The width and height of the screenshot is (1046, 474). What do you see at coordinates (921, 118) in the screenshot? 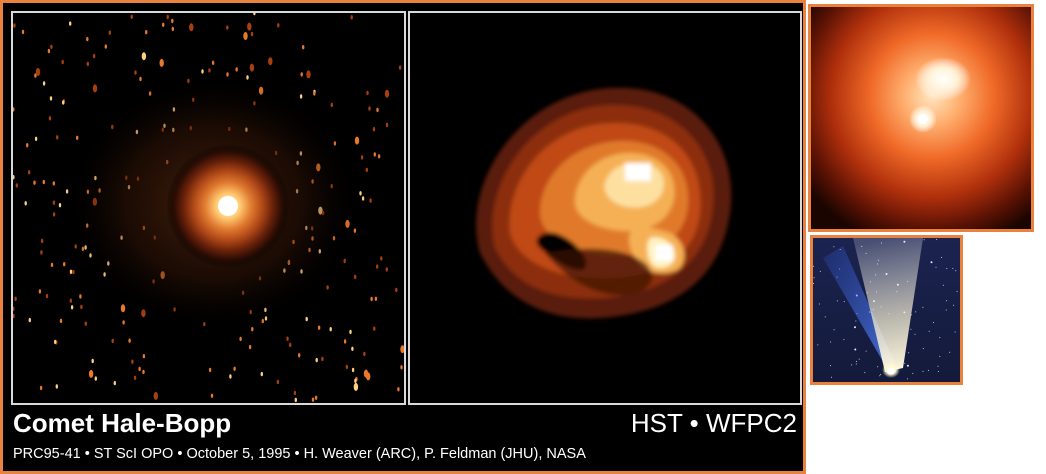
I see `coma-thumbnail-graphic` at bounding box center [921, 118].